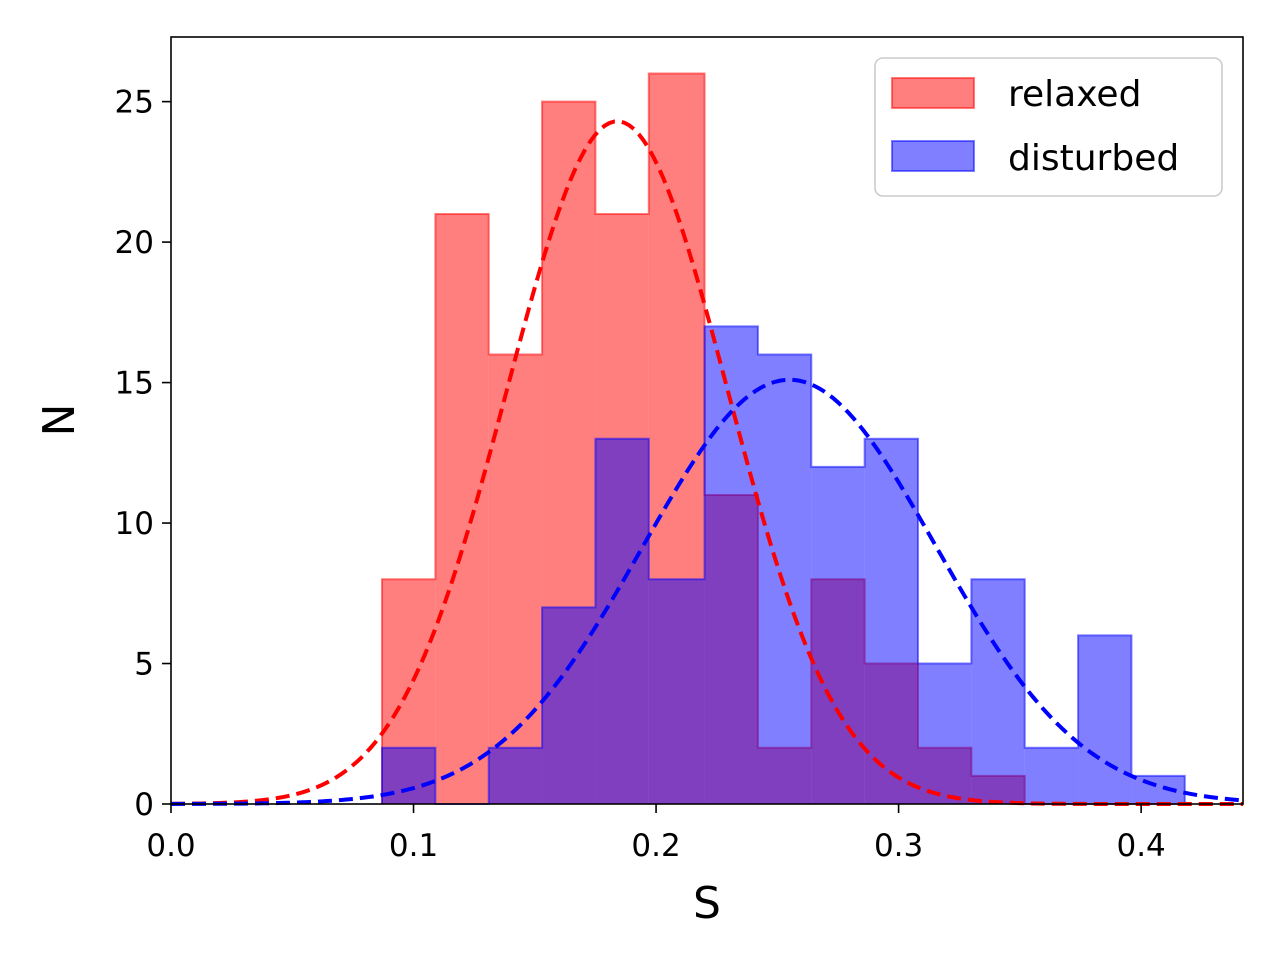 The width and height of the screenshot is (1280, 960). What do you see at coordinates (134, 243) in the screenshot?
I see `y-tick-label: 20` at bounding box center [134, 243].